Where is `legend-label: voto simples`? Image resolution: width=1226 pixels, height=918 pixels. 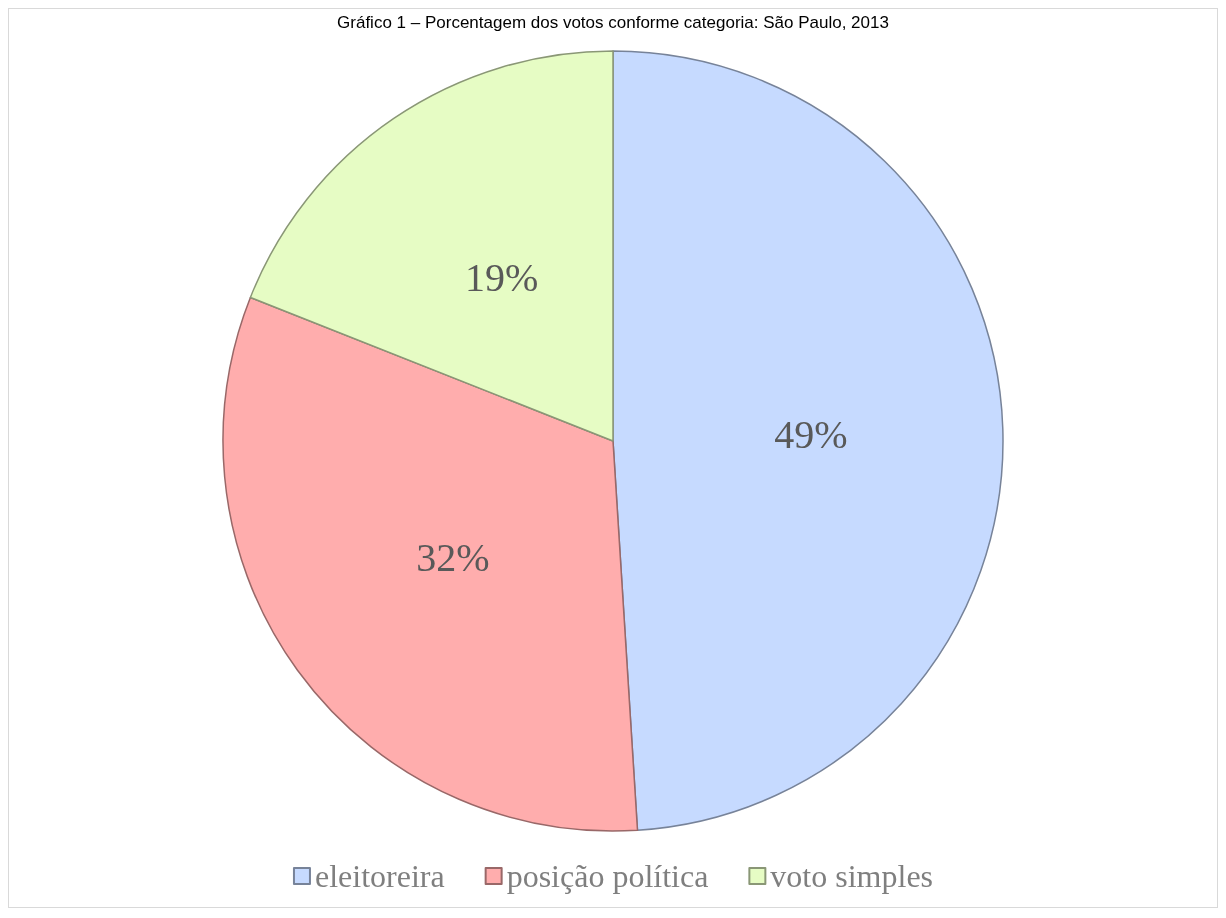
legend-label: voto simples is located at coordinates (852, 876).